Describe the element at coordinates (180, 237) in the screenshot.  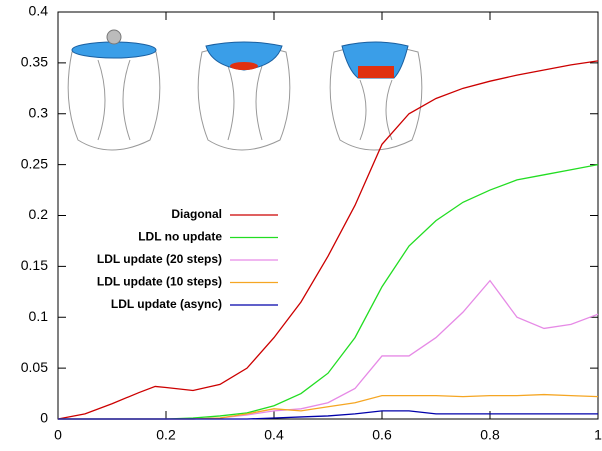
I see `legend-label: LDL no update` at that location.